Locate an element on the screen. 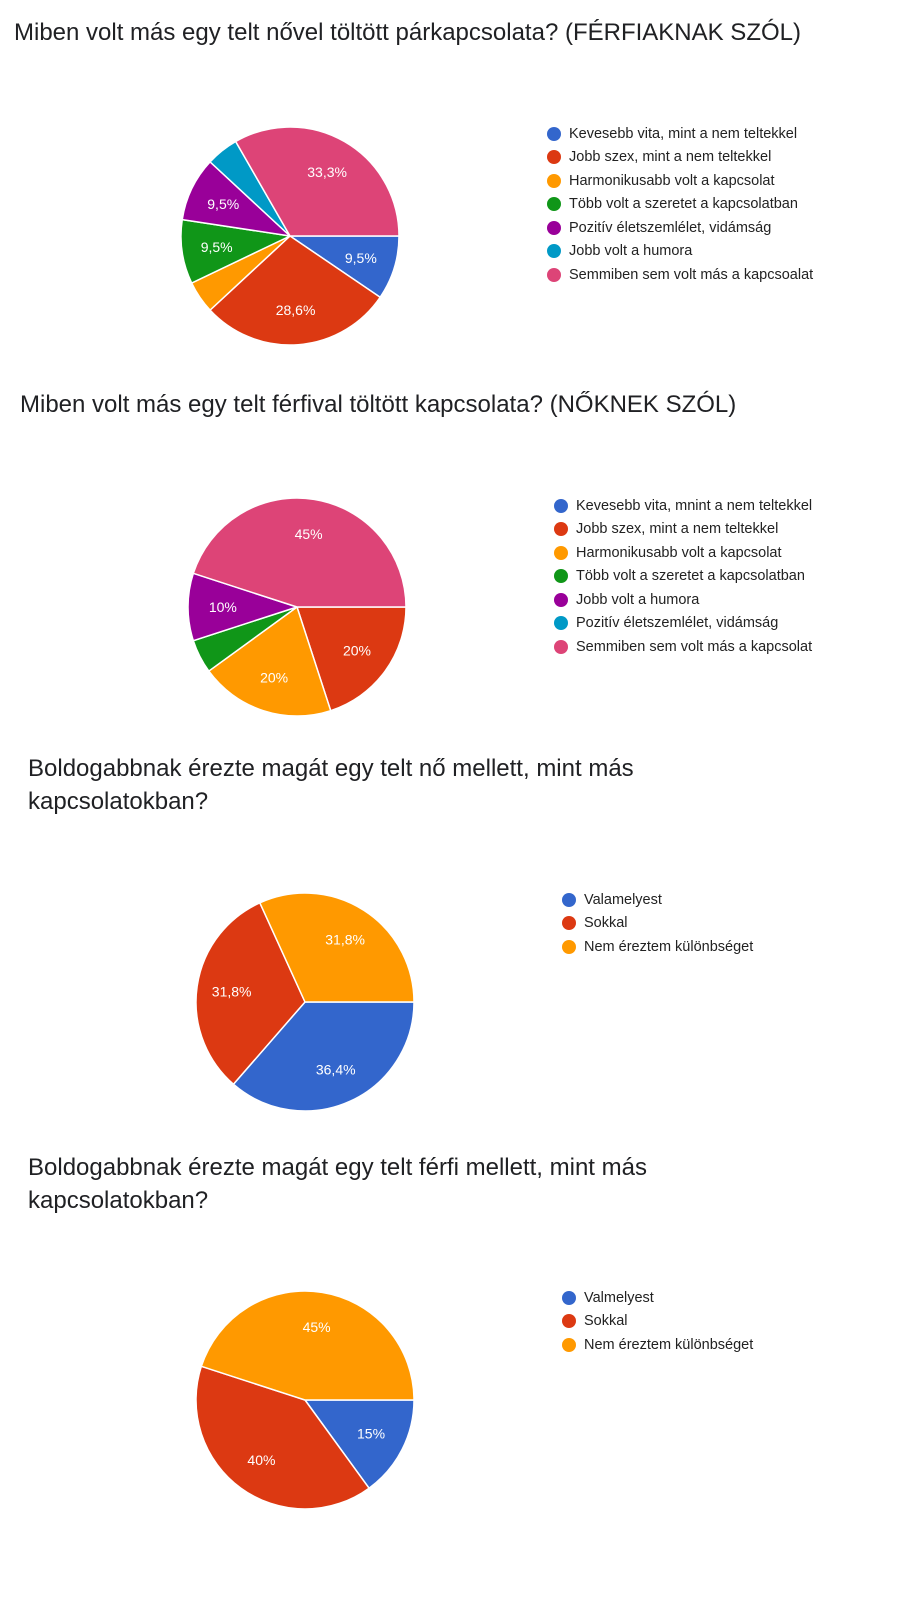 This screenshot has width=908, height=1620. legend-4: Valmelyest Sokkal Nem éreztem különbséget is located at coordinates (657, 1321).